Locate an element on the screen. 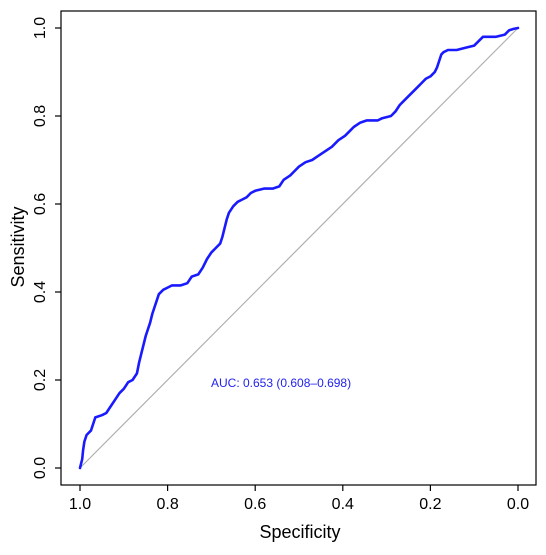 The height and width of the screenshot is (555, 546). y-tick-label: 0.2 is located at coordinates (40, 380).